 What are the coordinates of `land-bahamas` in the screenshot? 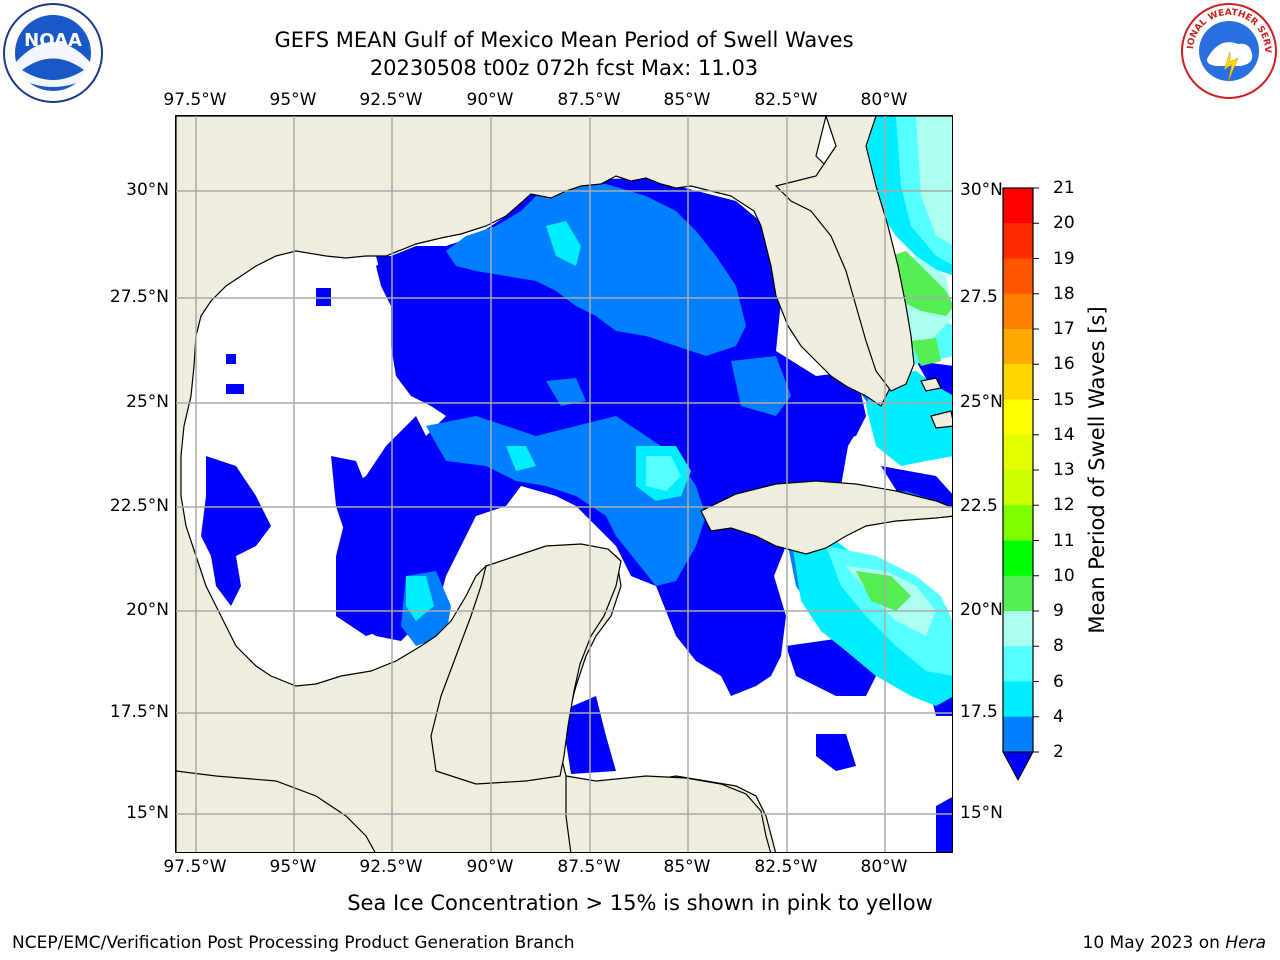 It's located at (941, 419).